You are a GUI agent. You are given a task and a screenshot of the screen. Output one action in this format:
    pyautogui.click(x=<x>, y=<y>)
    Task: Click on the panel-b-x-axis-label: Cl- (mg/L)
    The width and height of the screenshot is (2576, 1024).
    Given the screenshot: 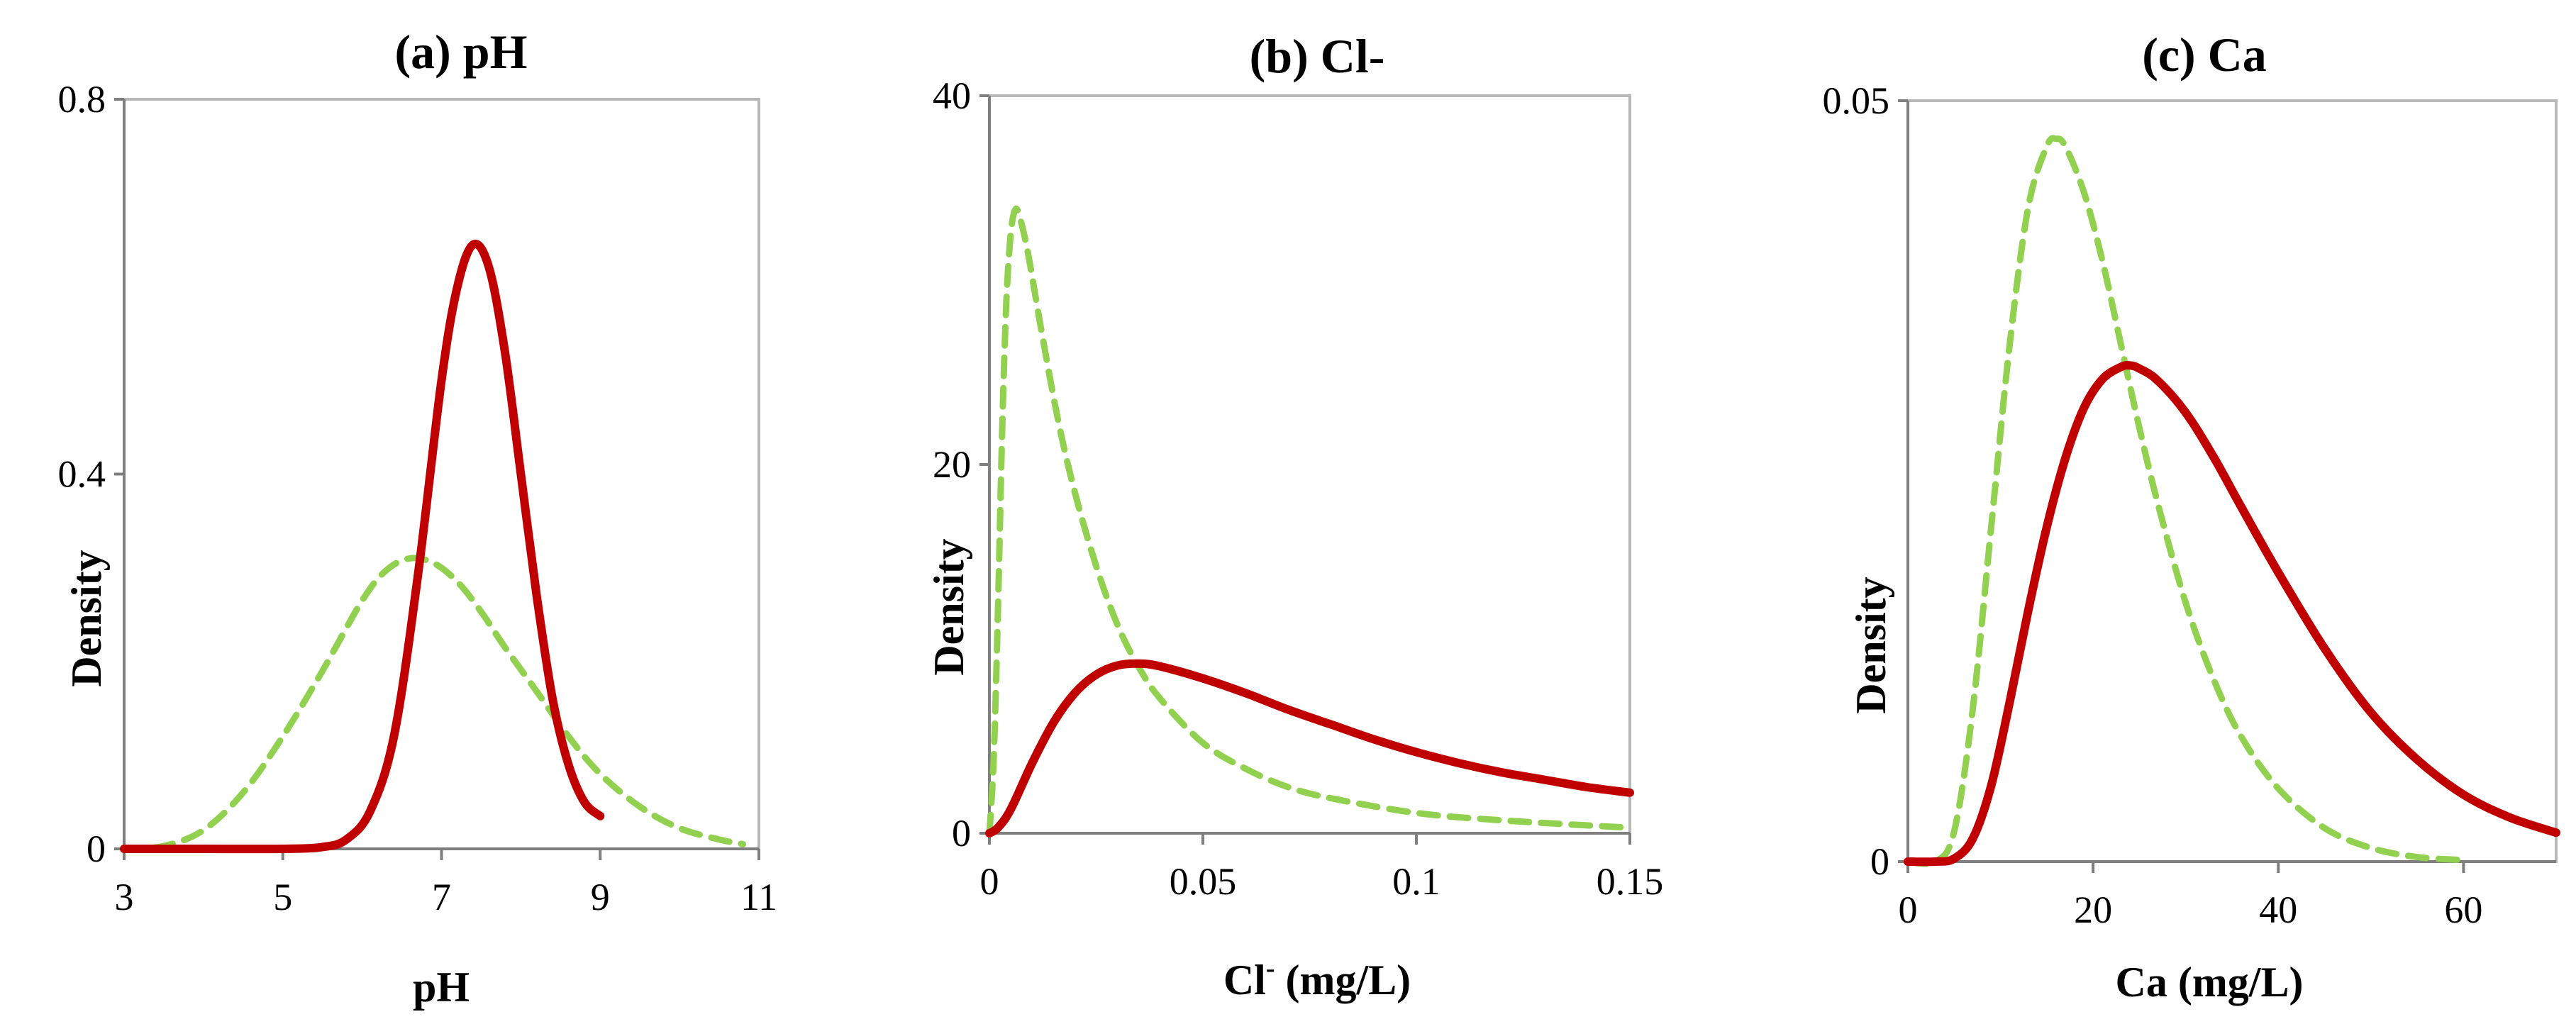 What is the action you would take?
    pyautogui.click(x=1317, y=978)
    